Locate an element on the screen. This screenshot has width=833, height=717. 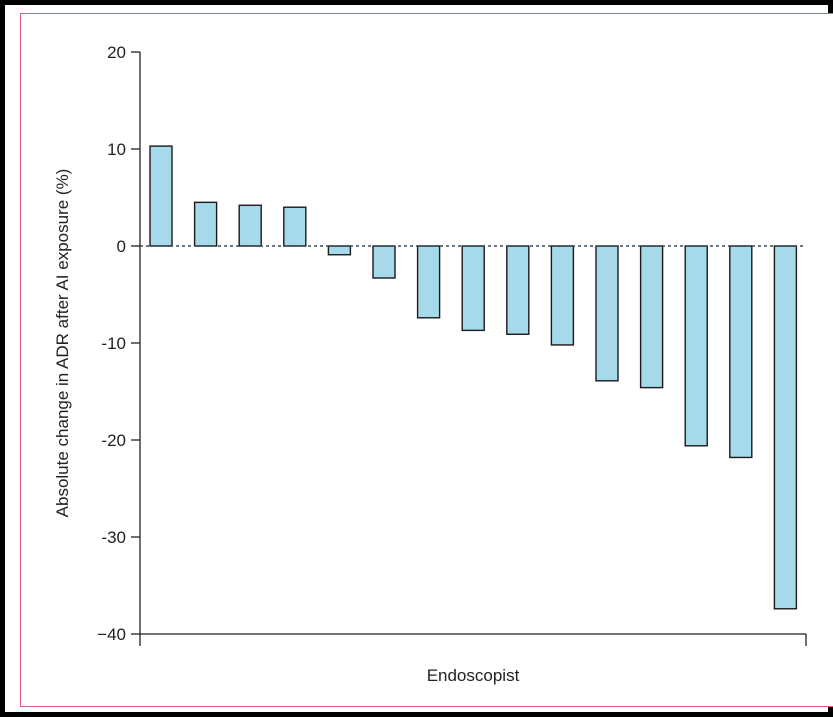
y-tick-label: -20 is located at coordinates (113, 440).